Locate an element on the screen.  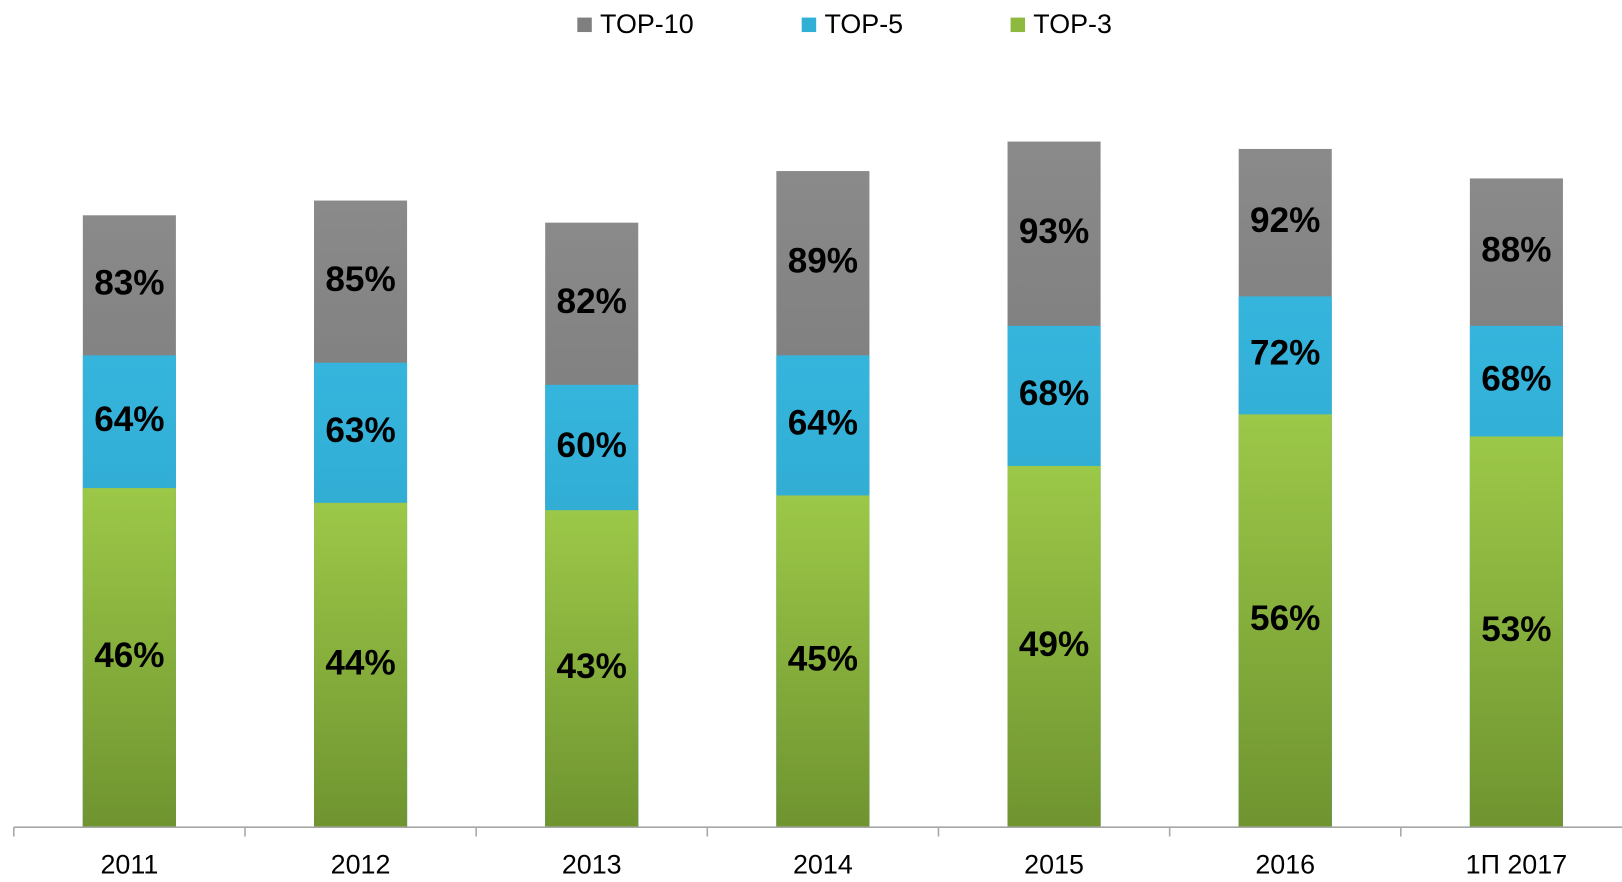
value-label: 45% is located at coordinates (823, 659).